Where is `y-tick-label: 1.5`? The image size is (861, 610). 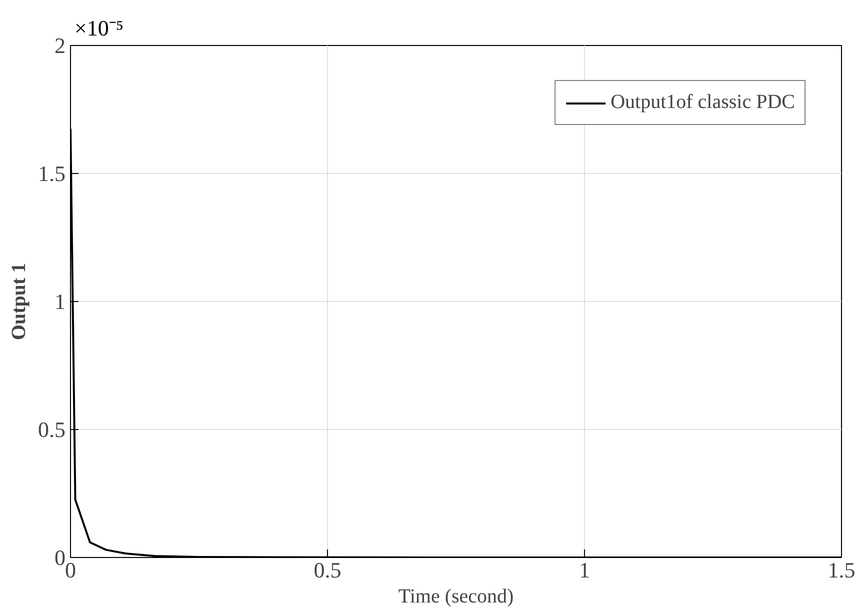 y-tick-label: 1.5 is located at coordinates (52, 173).